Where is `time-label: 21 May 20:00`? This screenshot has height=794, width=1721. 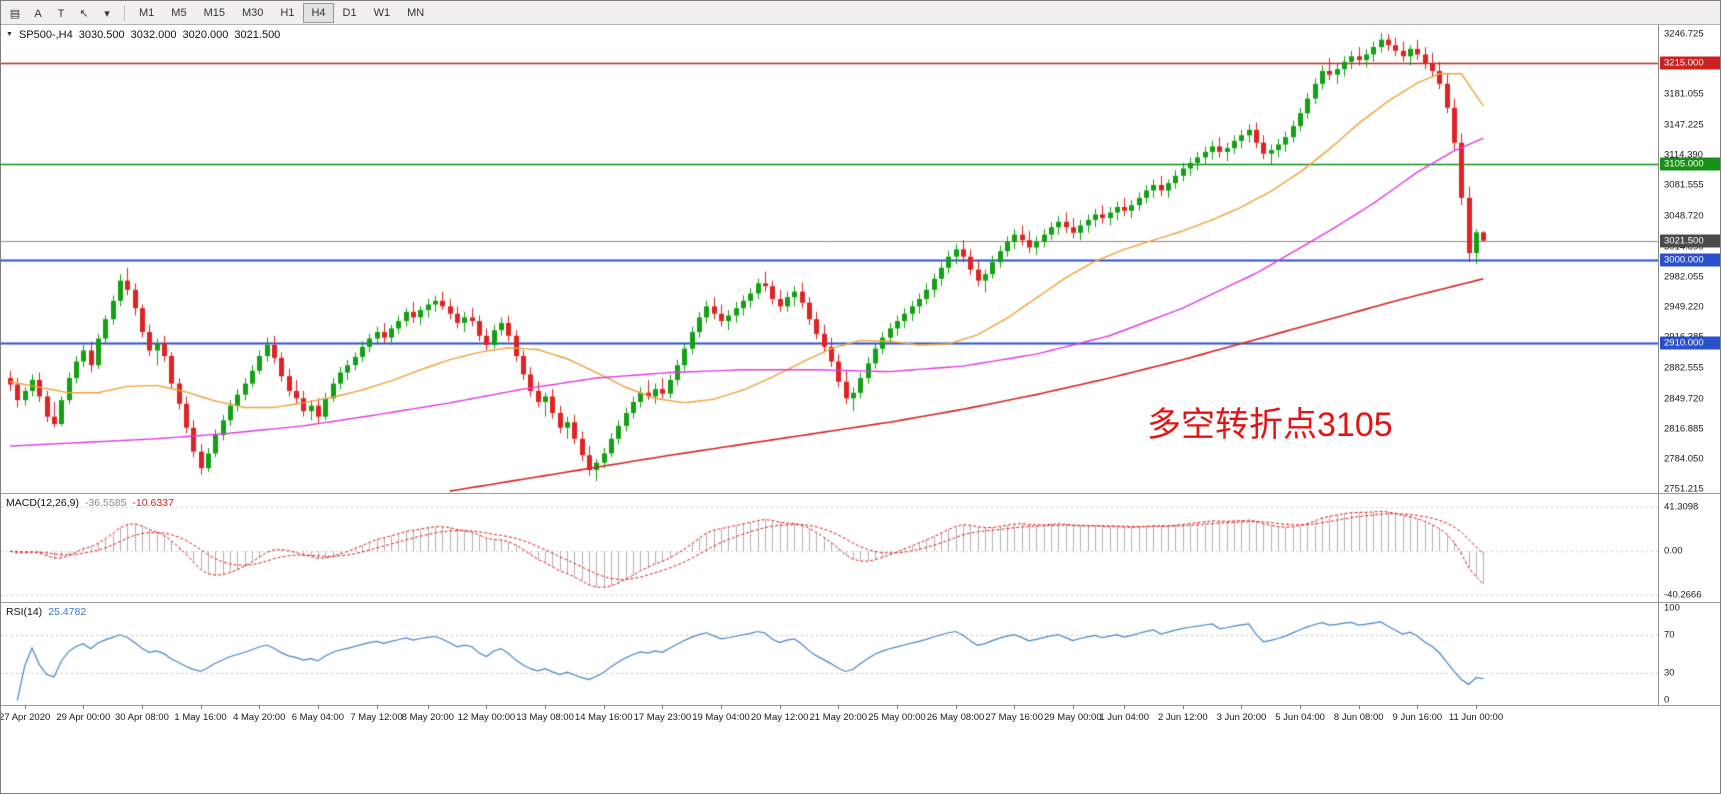
time-label: 21 May 20:00 is located at coordinates (838, 717).